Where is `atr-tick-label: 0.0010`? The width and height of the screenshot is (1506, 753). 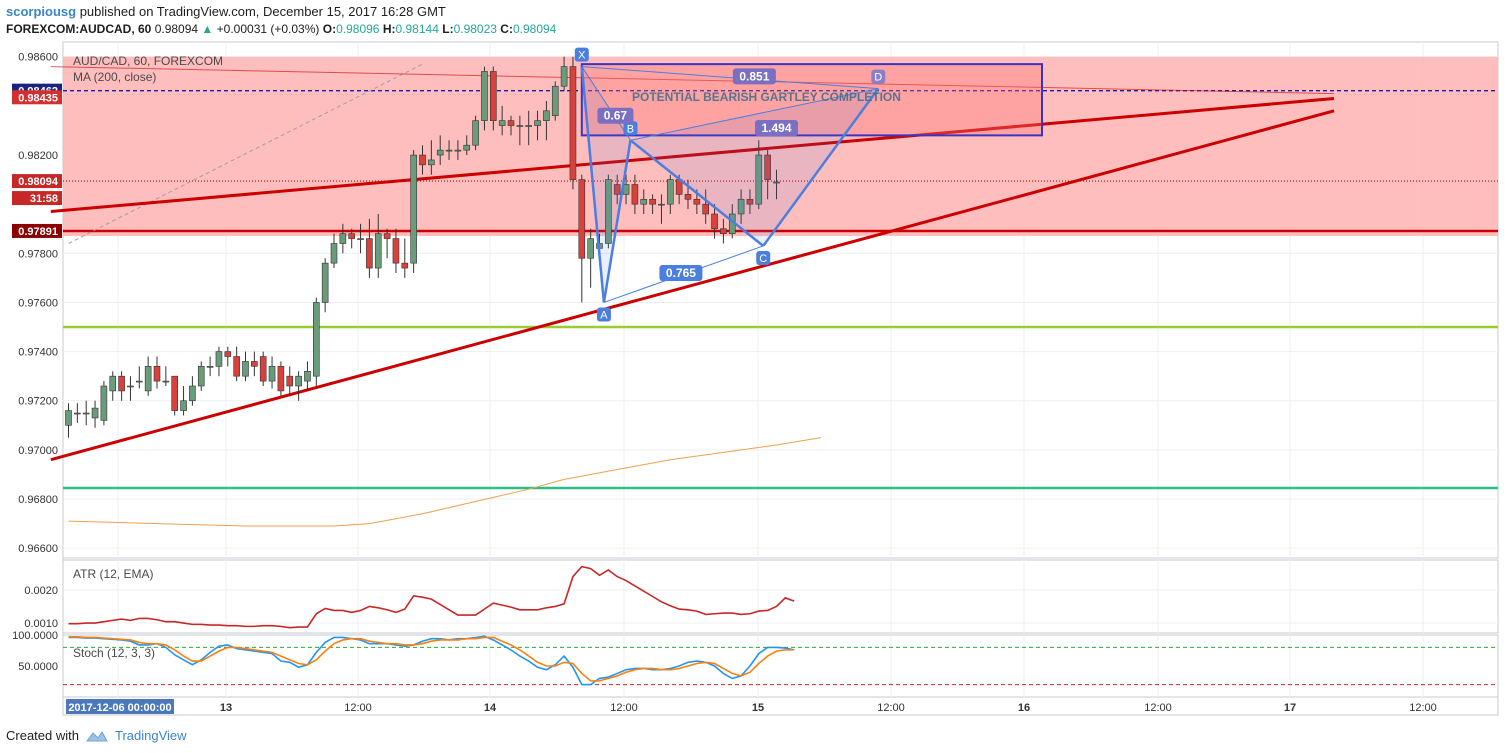 atr-tick-label: 0.0010 is located at coordinates (41, 624).